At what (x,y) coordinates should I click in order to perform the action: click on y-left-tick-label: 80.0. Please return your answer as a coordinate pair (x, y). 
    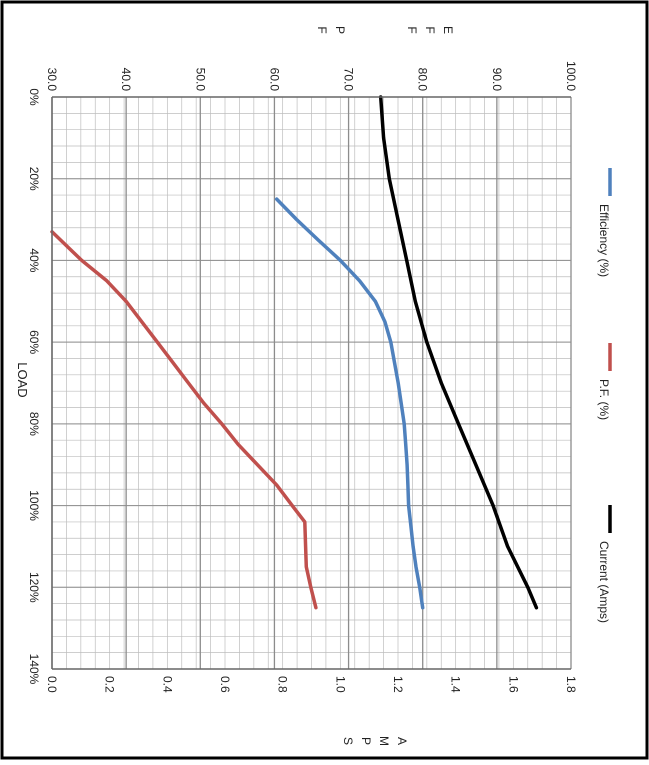
    Looking at the image, I should click on (423, 80).